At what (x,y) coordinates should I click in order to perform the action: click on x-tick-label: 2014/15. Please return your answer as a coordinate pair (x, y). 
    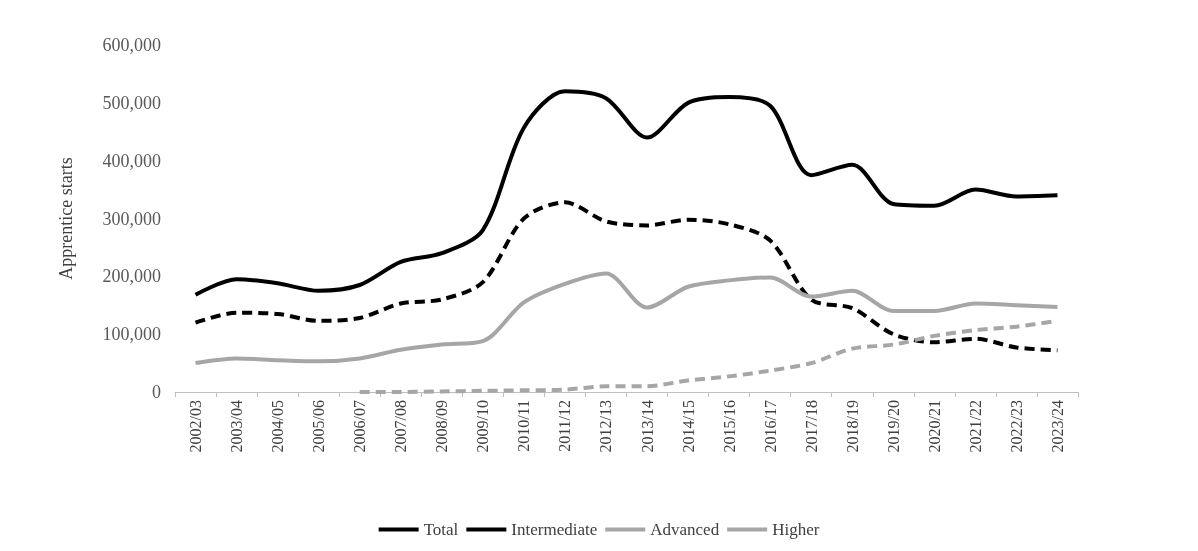
    Looking at the image, I should click on (688, 426).